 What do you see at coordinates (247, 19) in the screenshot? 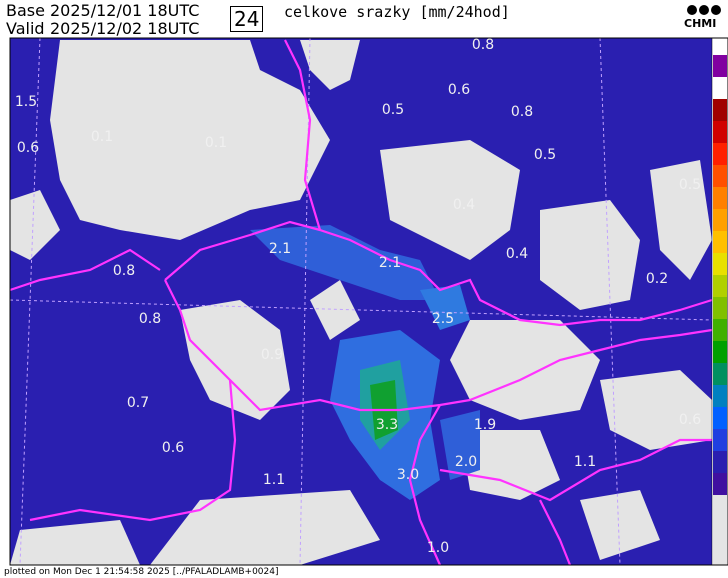
I see `hours-box: 24` at bounding box center [247, 19].